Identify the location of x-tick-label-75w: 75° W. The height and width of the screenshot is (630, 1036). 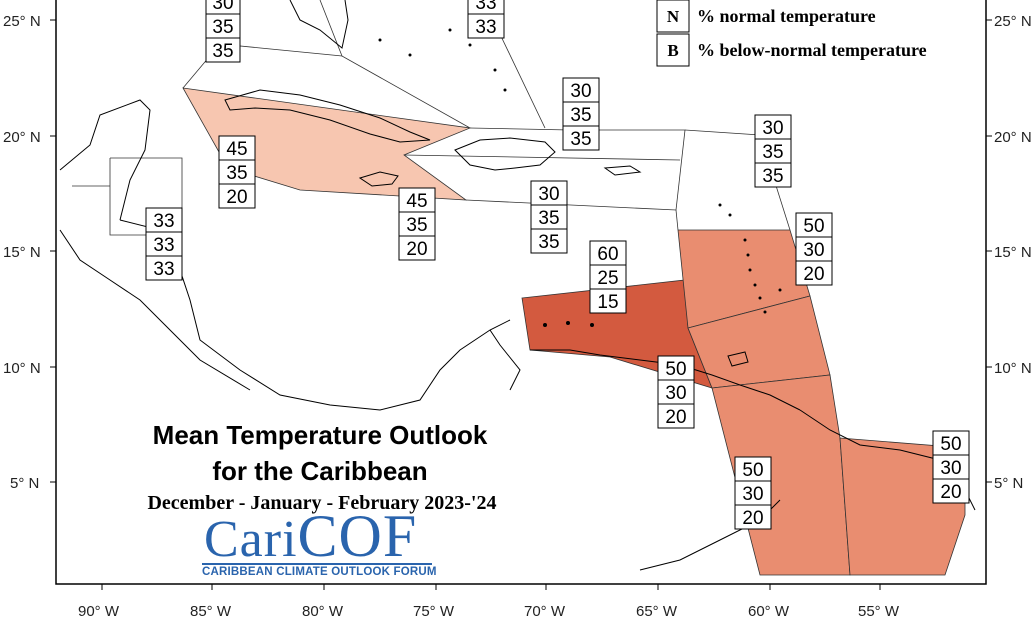
(434, 611).